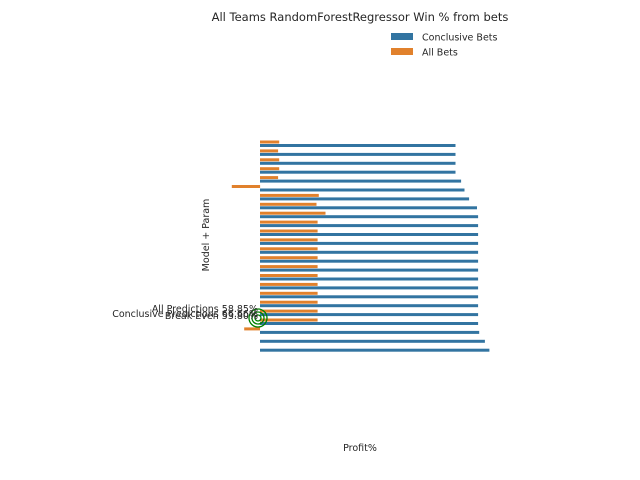  What do you see at coordinates (360, 448) in the screenshot?
I see `x-axis-label: Profit%` at bounding box center [360, 448].